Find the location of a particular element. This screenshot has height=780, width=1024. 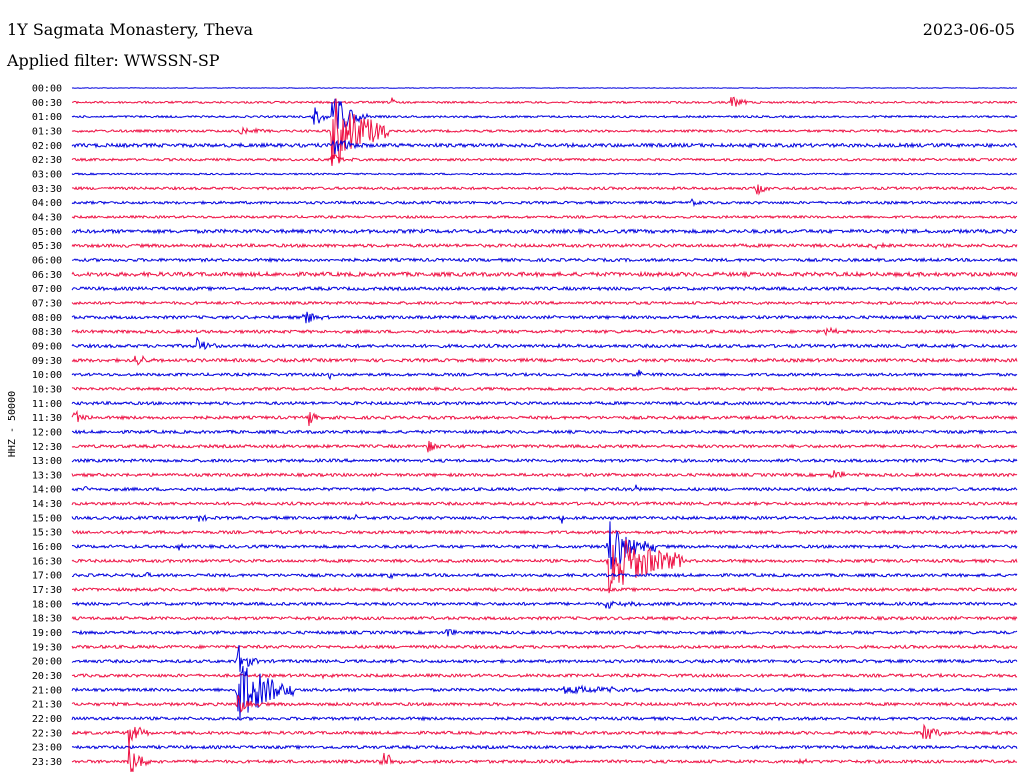

time-tick-label: 14:00 is located at coordinates (47, 490).